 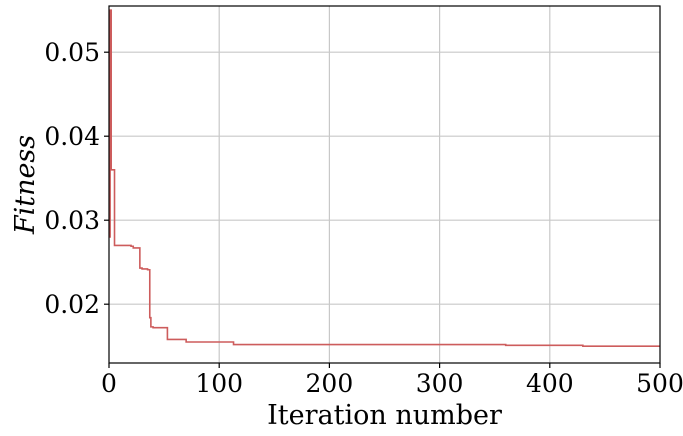 I want to click on y-tick-label: 0.03, so click(x=72, y=220).